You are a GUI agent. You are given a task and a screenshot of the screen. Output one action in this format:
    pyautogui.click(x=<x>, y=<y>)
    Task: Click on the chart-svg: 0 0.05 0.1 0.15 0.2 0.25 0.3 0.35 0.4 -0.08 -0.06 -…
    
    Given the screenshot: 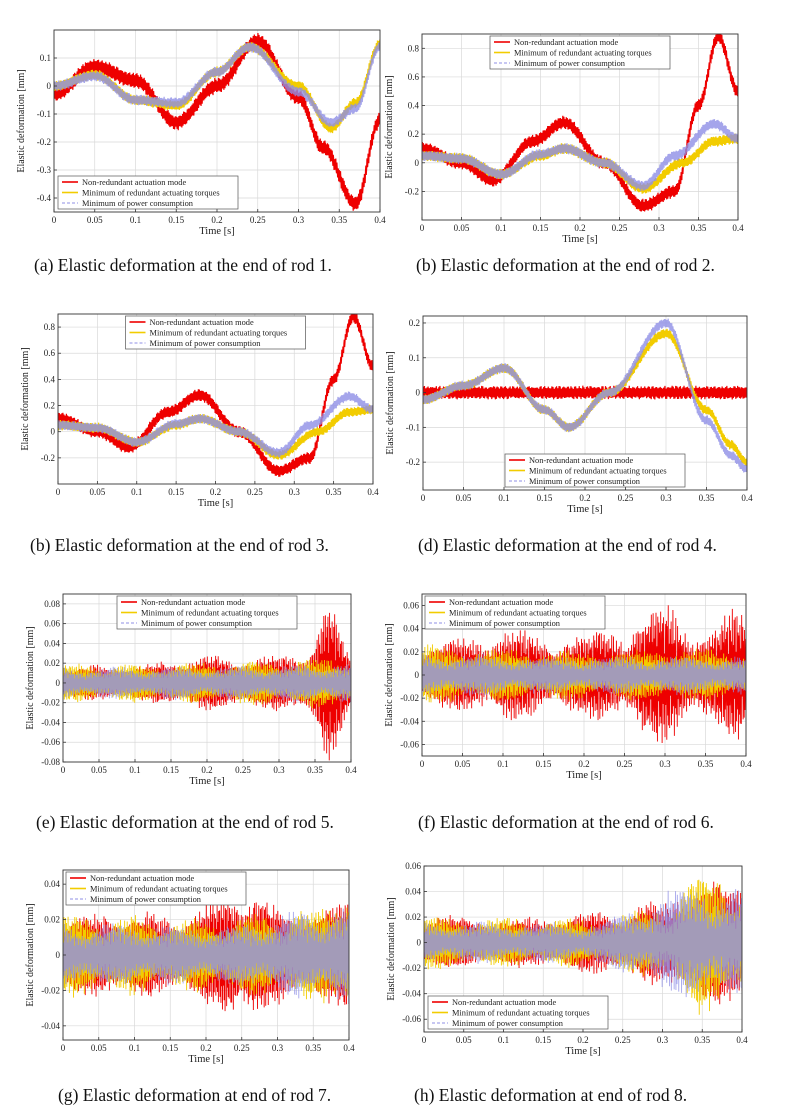 What is the action you would take?
    pyautogui.click(x=191, y=690)
    